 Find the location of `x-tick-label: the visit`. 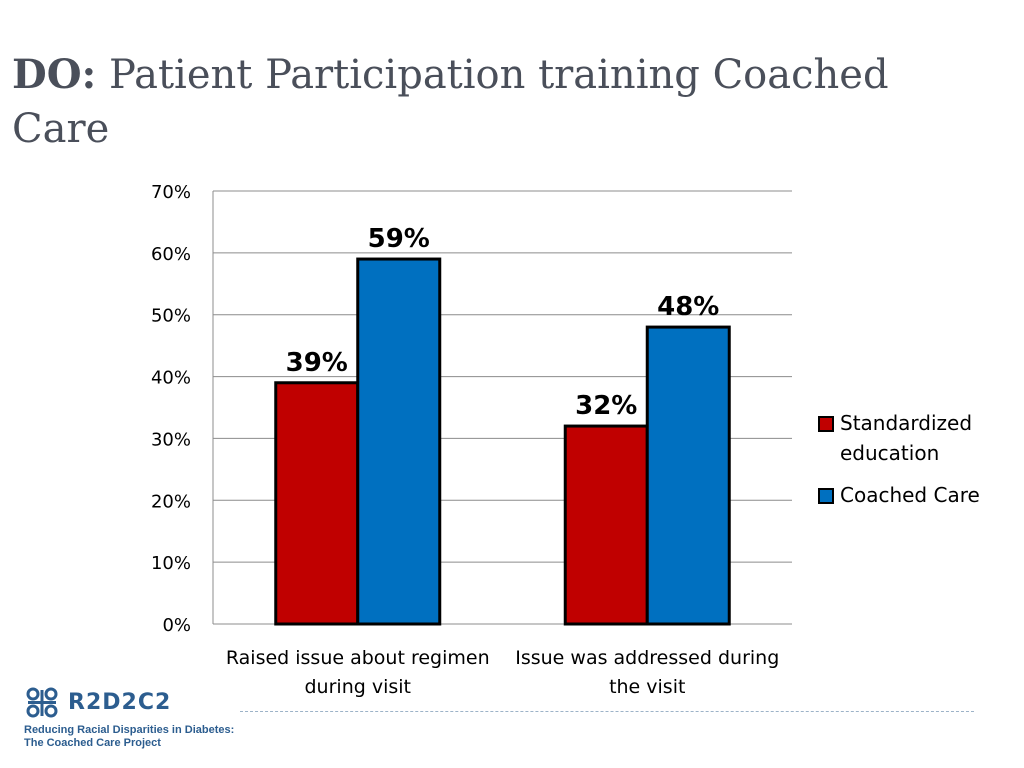

x-tick-label: the visit is located at coordinates (647, 687).